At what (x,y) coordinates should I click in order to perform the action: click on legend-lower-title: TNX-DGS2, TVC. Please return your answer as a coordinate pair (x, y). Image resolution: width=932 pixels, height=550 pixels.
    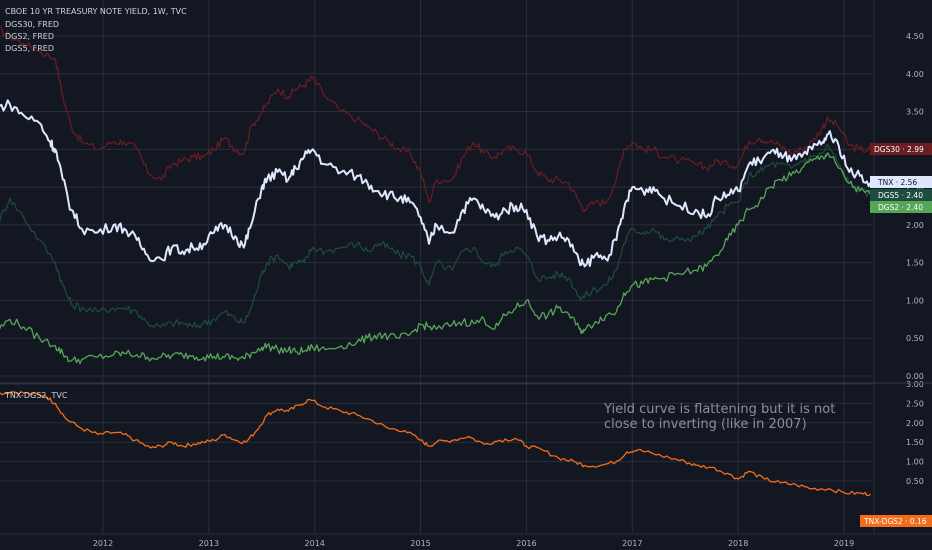
    Looking at the image, I should click on (36, 395).